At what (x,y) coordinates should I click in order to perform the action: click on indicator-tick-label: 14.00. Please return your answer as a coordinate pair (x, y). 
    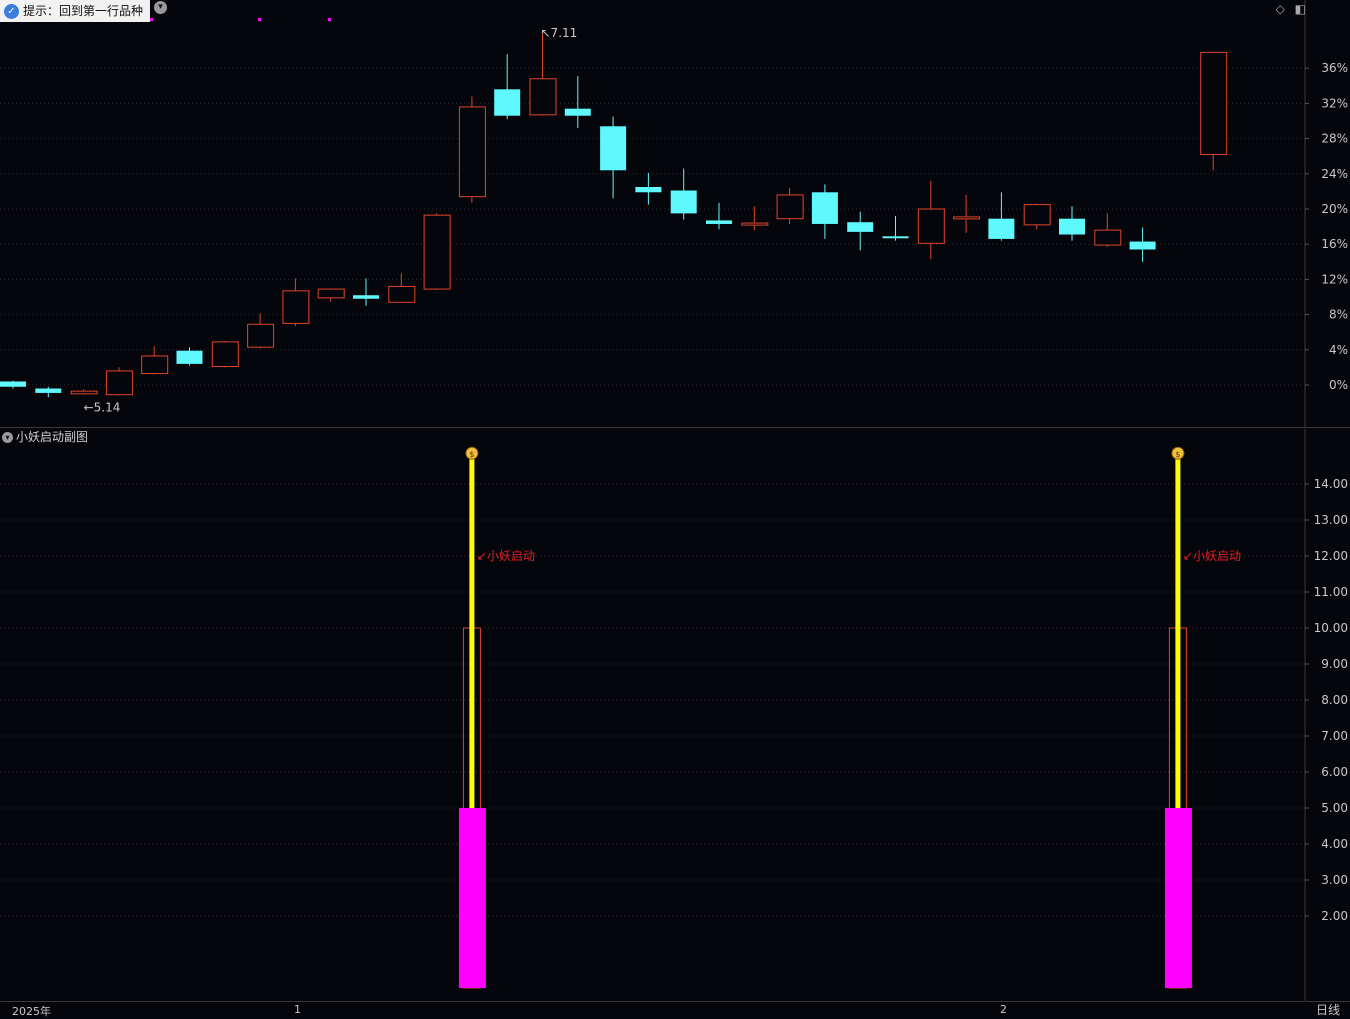
    Looking at the image, I should click on (1331, 484).